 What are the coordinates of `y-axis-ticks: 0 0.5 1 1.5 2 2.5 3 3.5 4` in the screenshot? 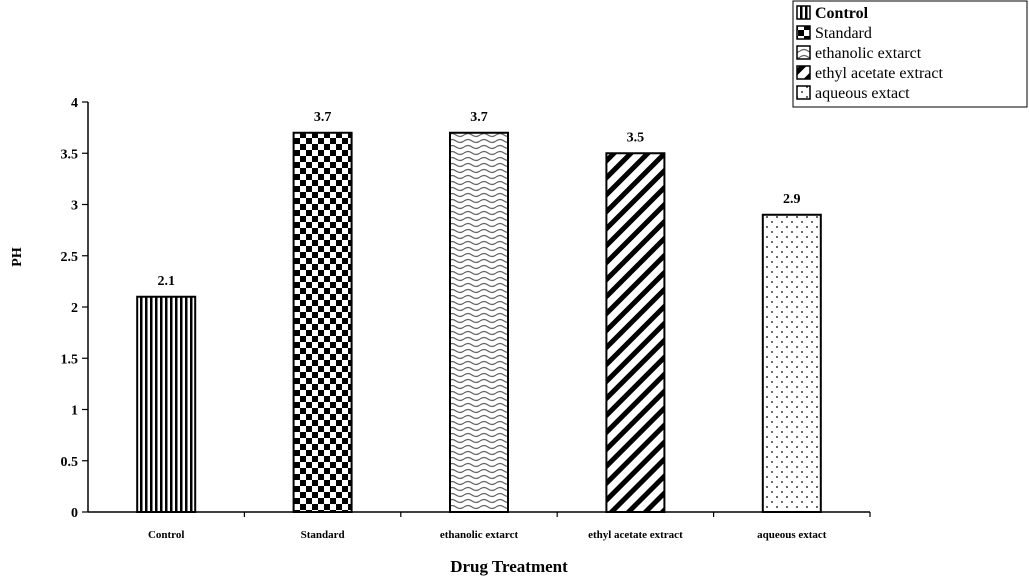 It's located at (74, 308).